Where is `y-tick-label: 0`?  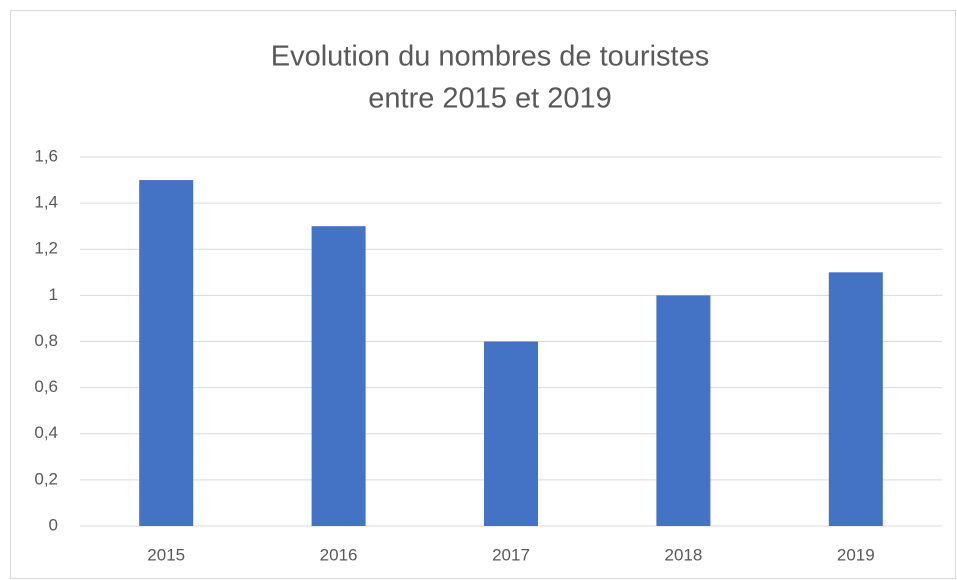
y-tick-label: 0 is located at coordinates (53, 524).